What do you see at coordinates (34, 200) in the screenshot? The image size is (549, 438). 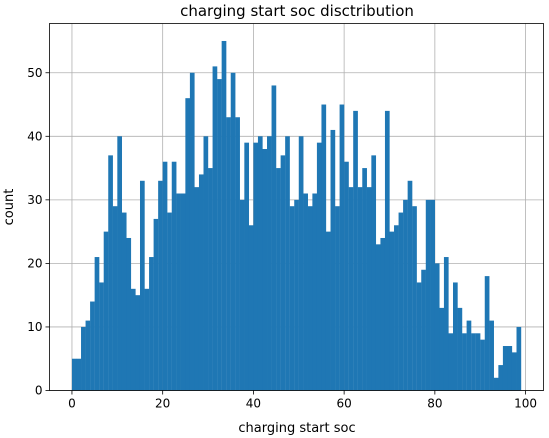 I see `y-tick-label: 30` at bounding box center [34, 200].